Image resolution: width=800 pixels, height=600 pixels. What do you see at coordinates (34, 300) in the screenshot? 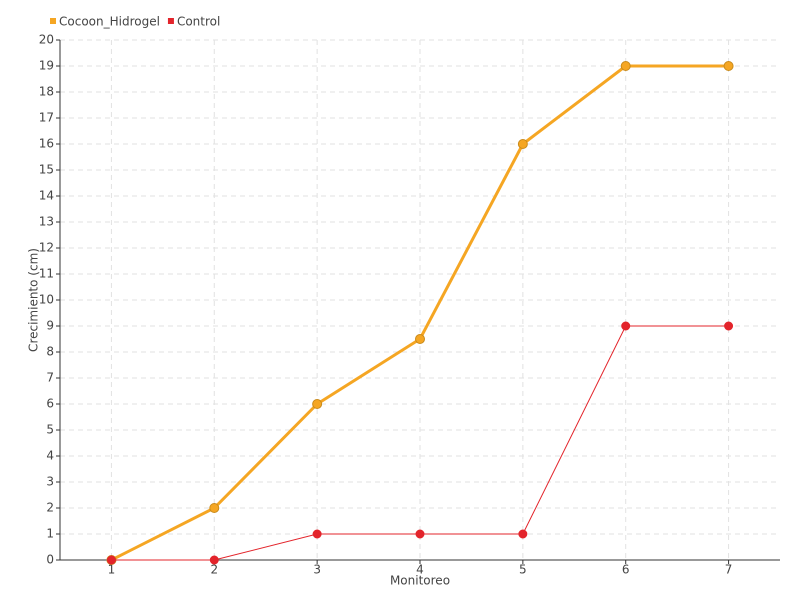
I see `y-axis-label: Crecimiento (cm)` at bounding box center [34, 300].